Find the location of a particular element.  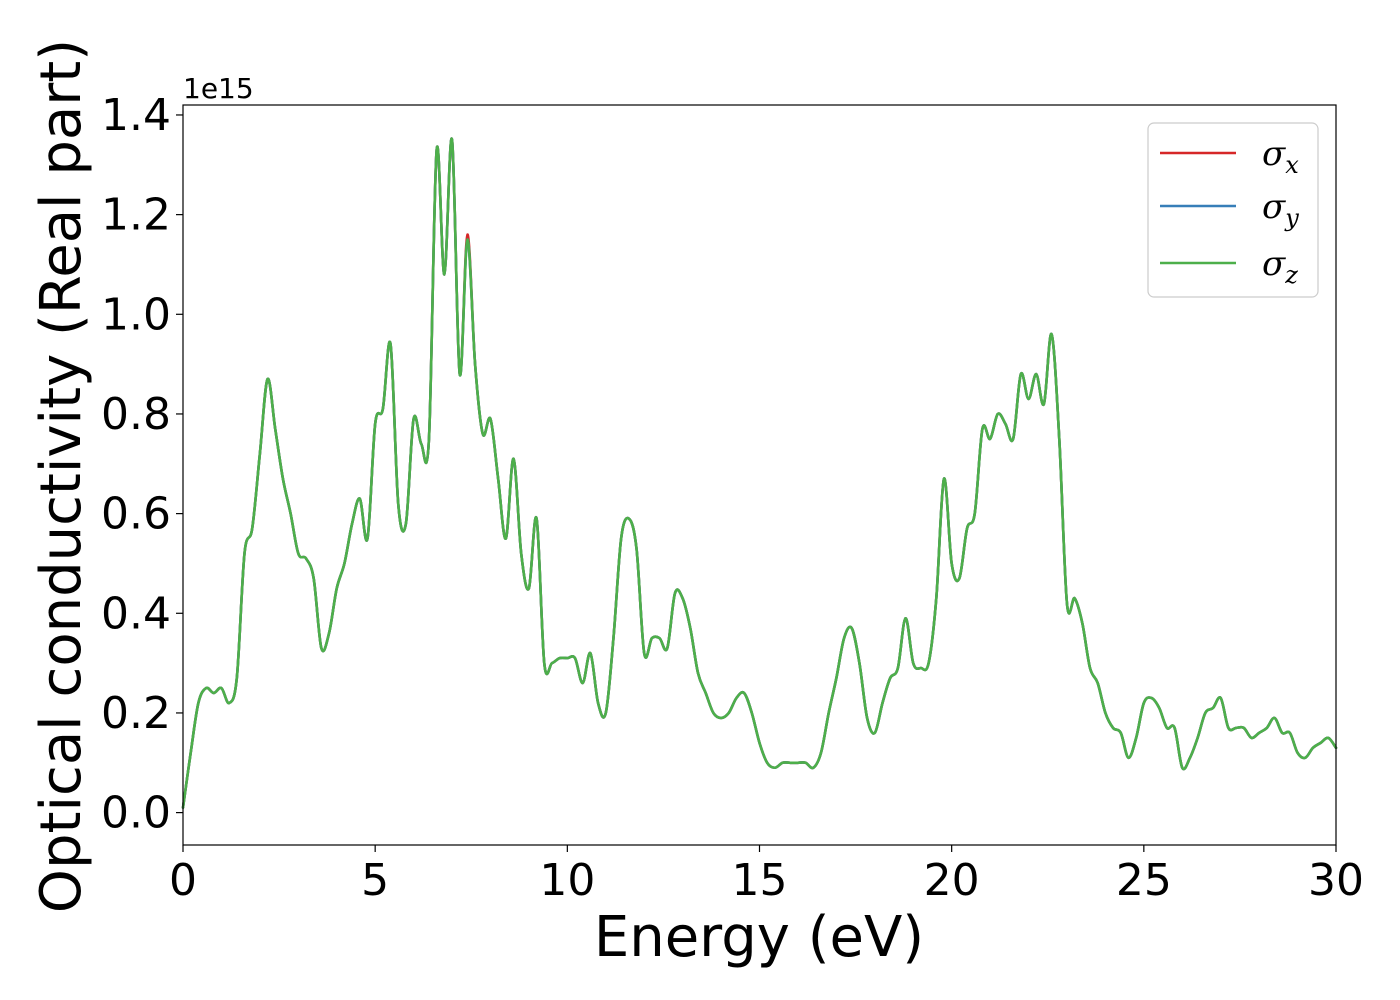

x-axis-ticks: 0 5 10 15 20 25 30 is located at coordinates (766, 875).